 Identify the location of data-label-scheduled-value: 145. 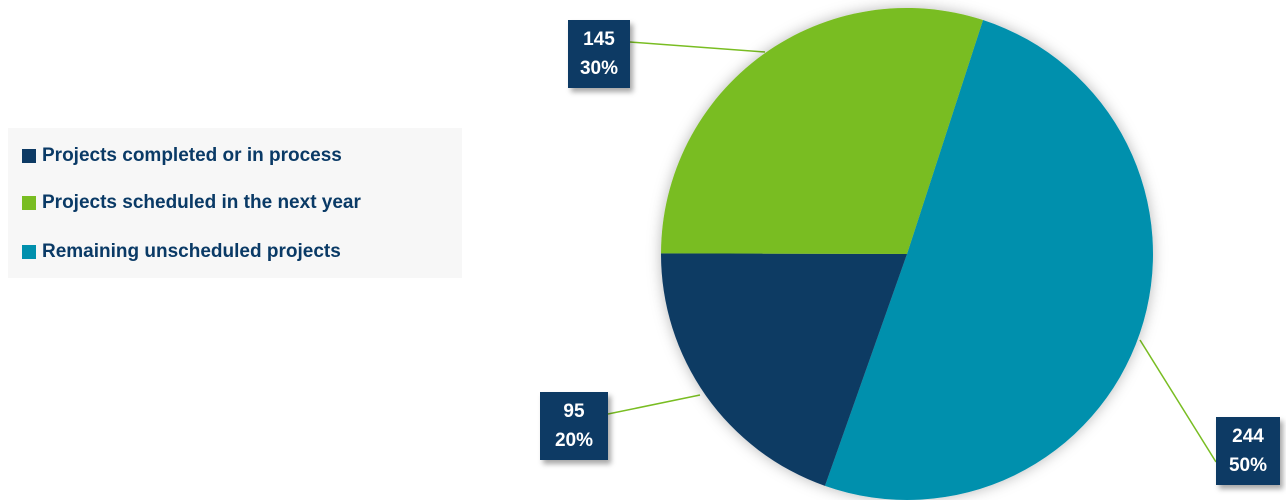
(599, 39).